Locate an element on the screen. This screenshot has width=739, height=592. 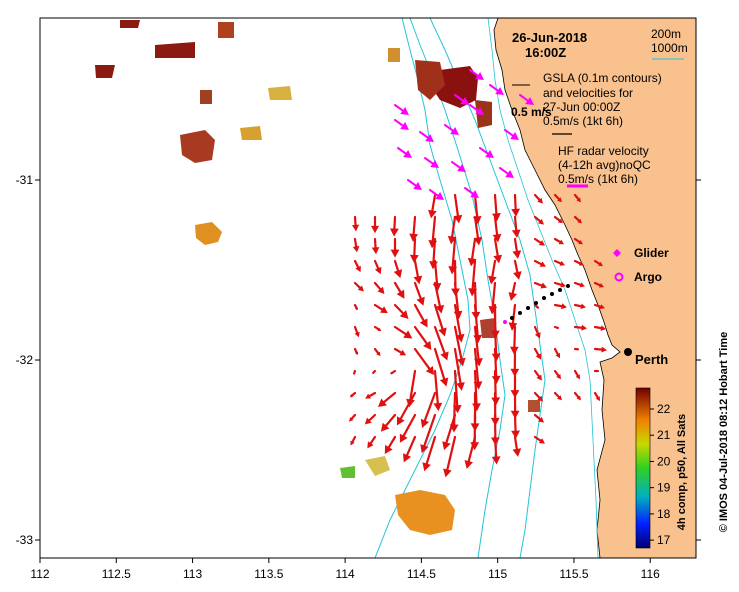
colorbar-tick-label-0: 22 is located at coordinates (664, 409).